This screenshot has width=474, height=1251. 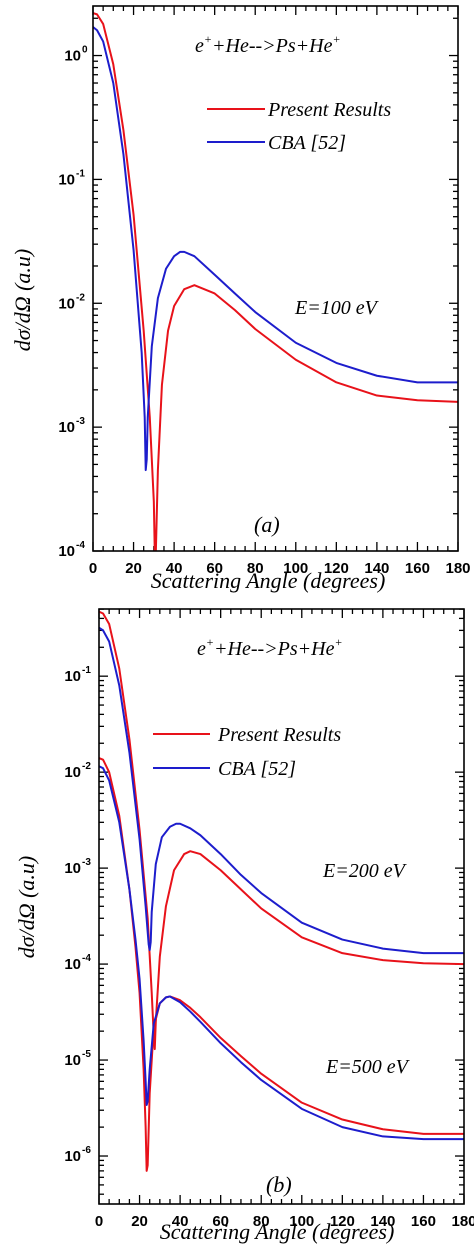 I want to click on y-tick-label-exponent: -5, so click(x=86, y=1054).